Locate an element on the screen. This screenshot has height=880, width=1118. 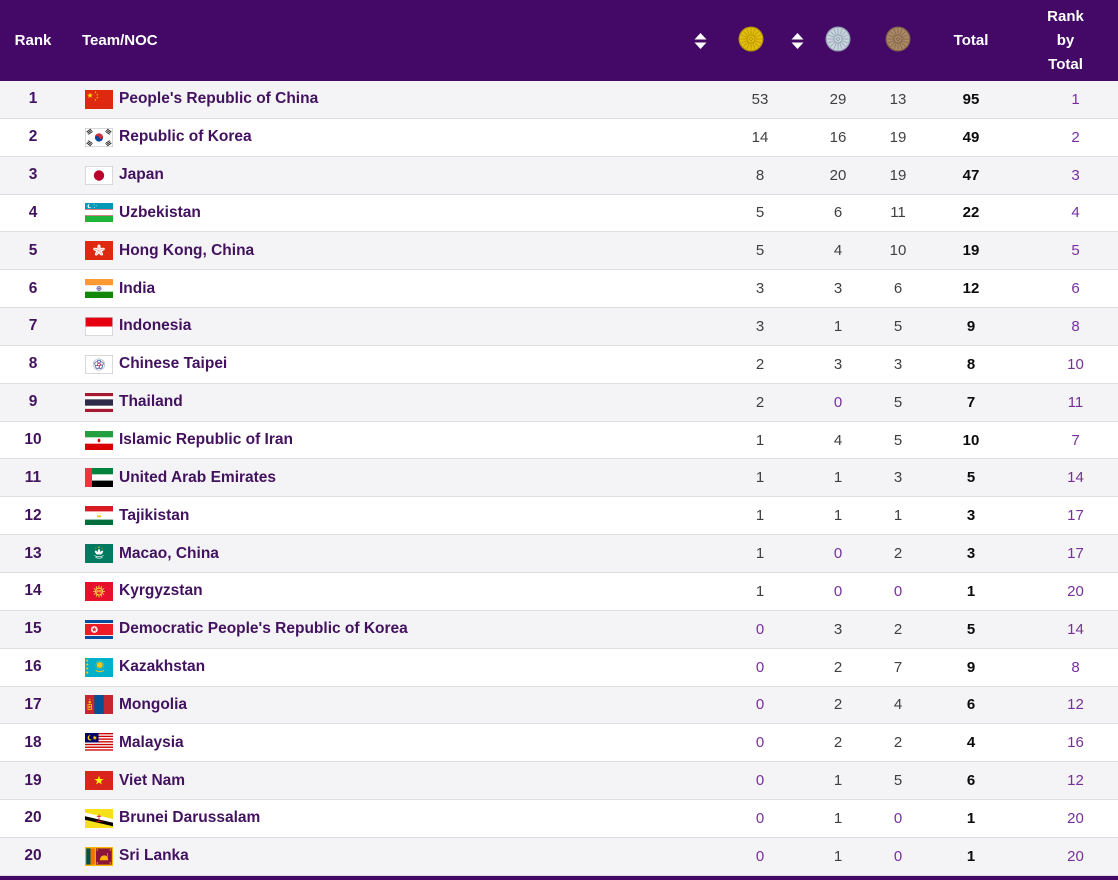
team-name: Macao, China is located at coordinates (169, 553).